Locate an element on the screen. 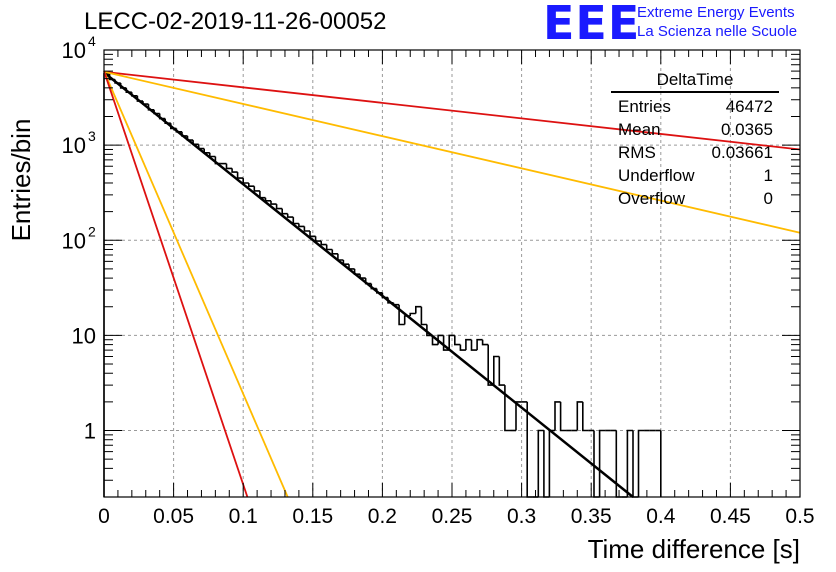 The height and width of the screenshot is (572, 836). stats-row-underflow: Underflow 1 is located at coordinates (695, 175).